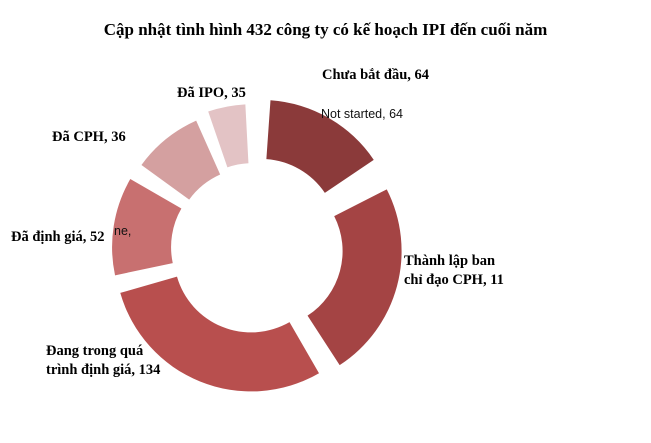 Image resolution: width=651 pixels, height=443 pixels. Describe the element at coordinates (147, 227) in the screenshot. I see `segment-valued` at that location.